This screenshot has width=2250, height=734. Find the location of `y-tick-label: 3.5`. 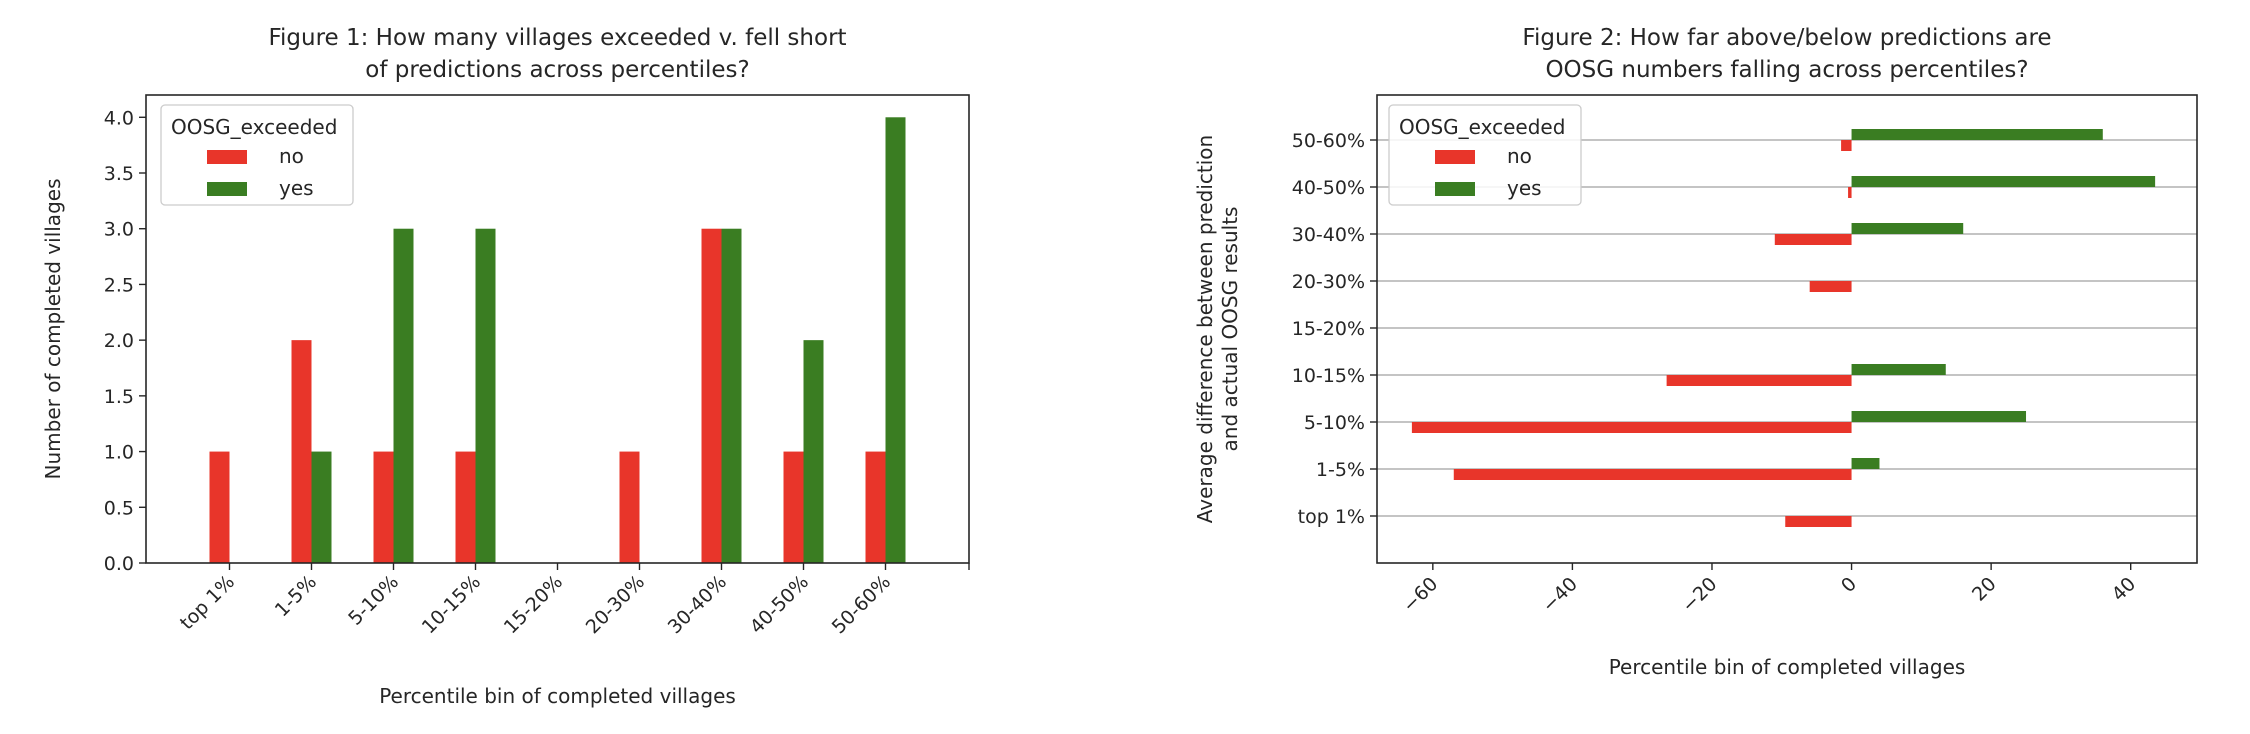

y-tick-label: 3.5 is located at coordinates (119, 174).